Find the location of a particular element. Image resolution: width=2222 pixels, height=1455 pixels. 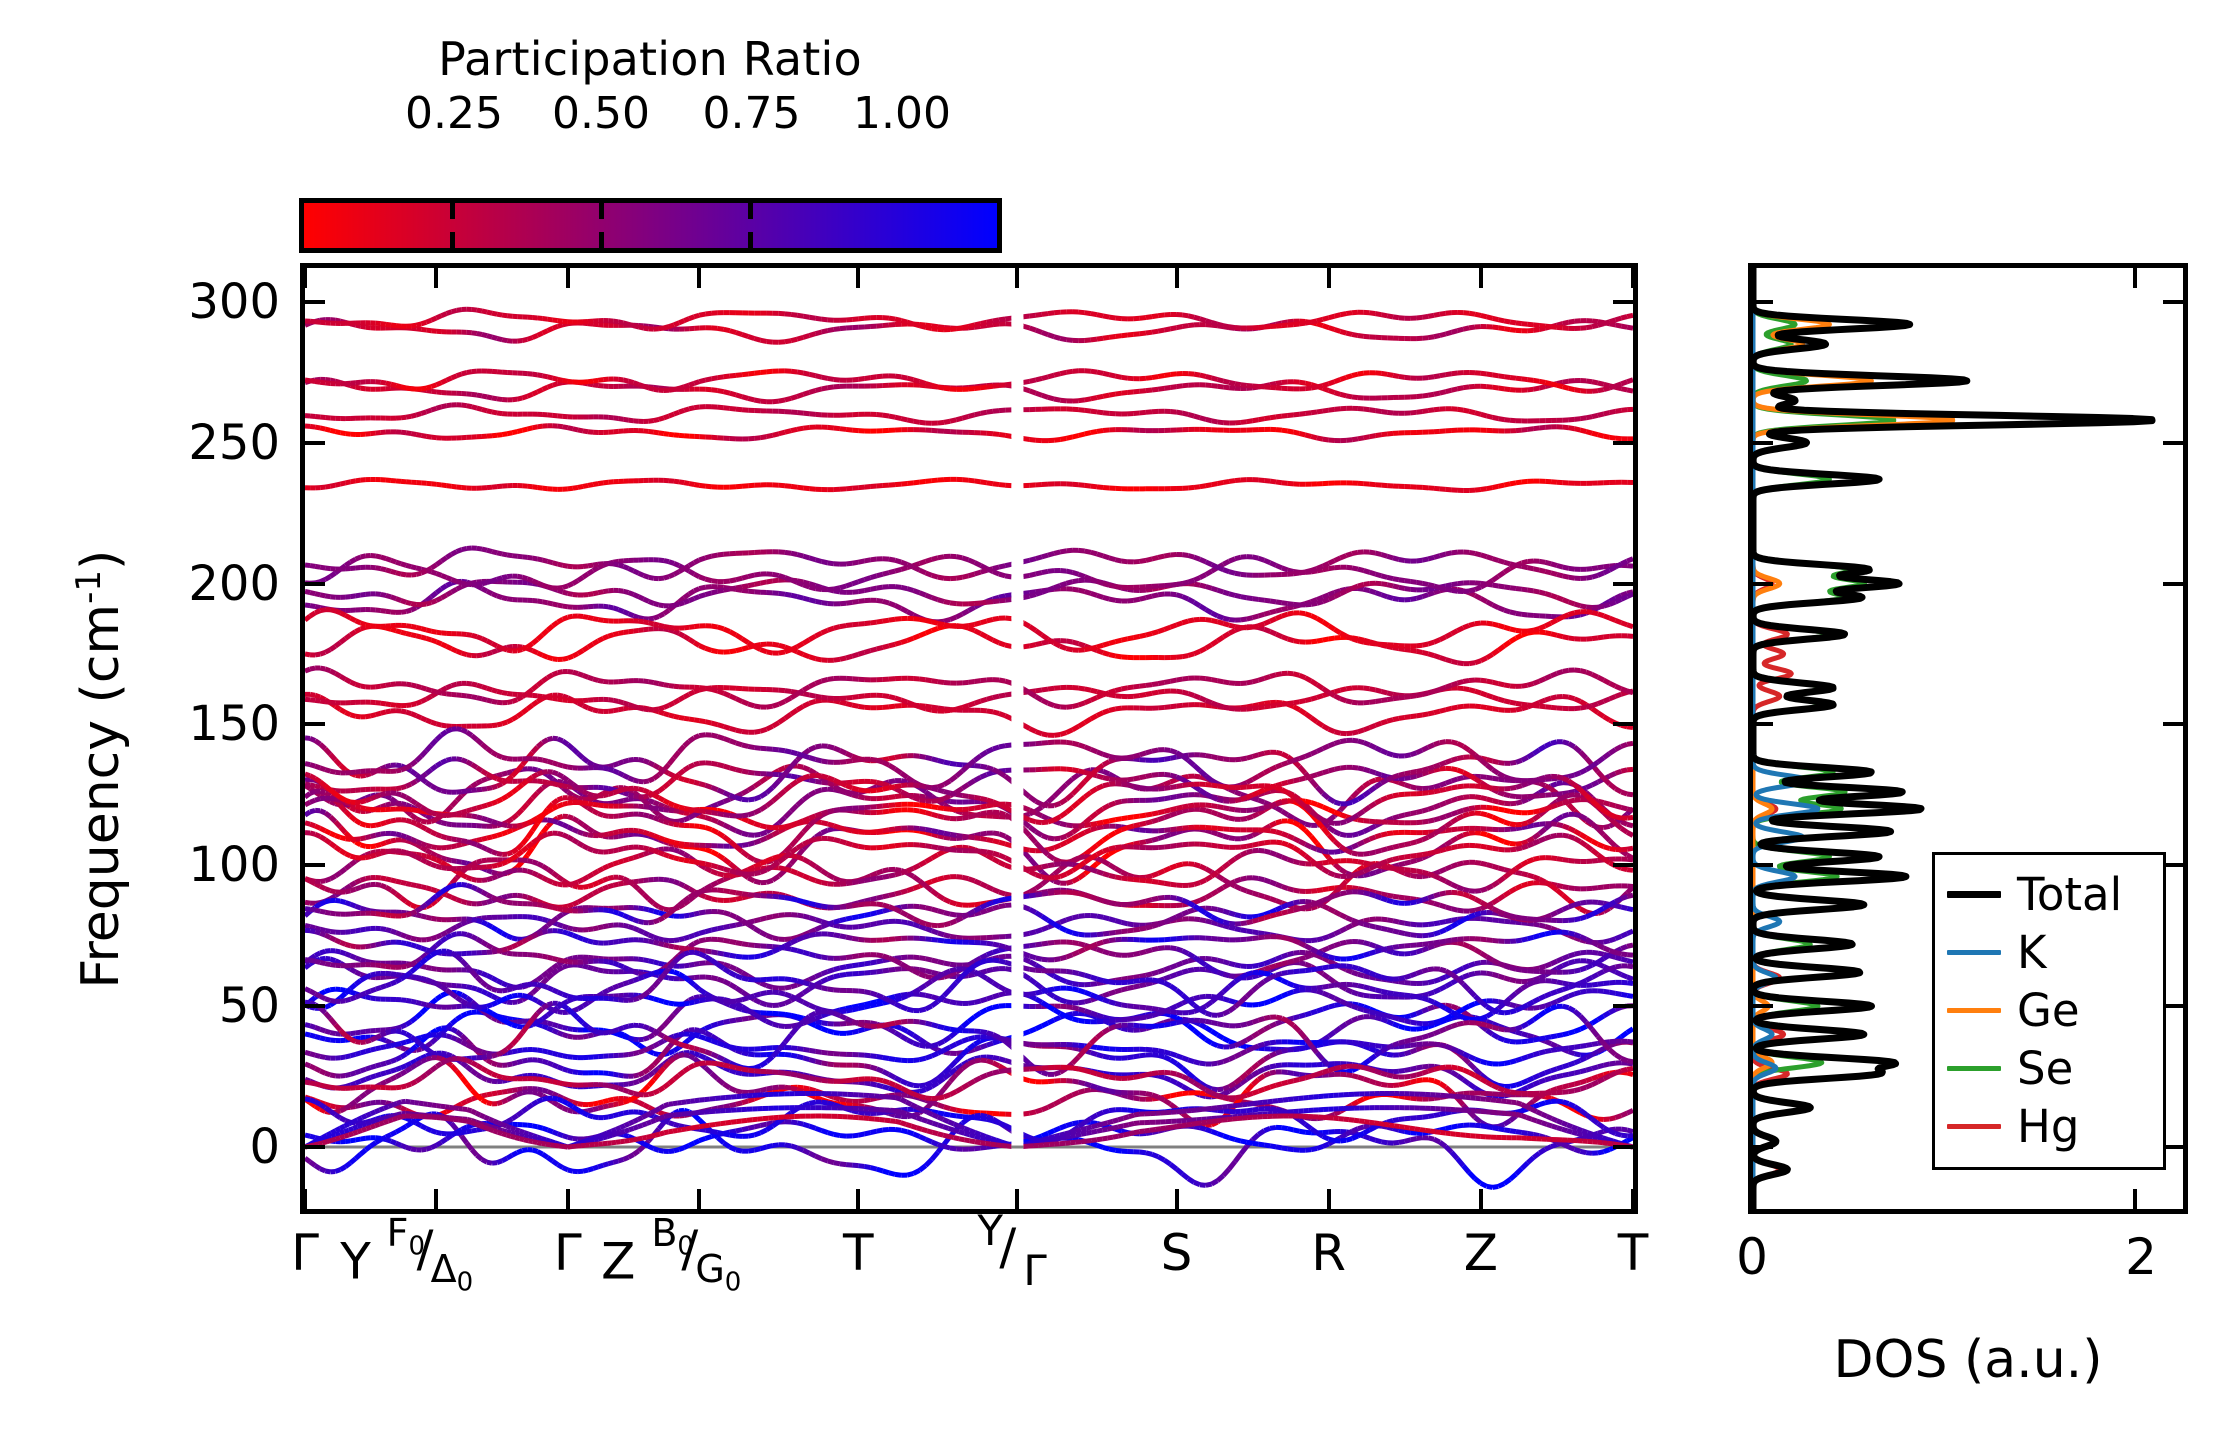

y-tick-label: 300 is located at coordinates (234, 301).